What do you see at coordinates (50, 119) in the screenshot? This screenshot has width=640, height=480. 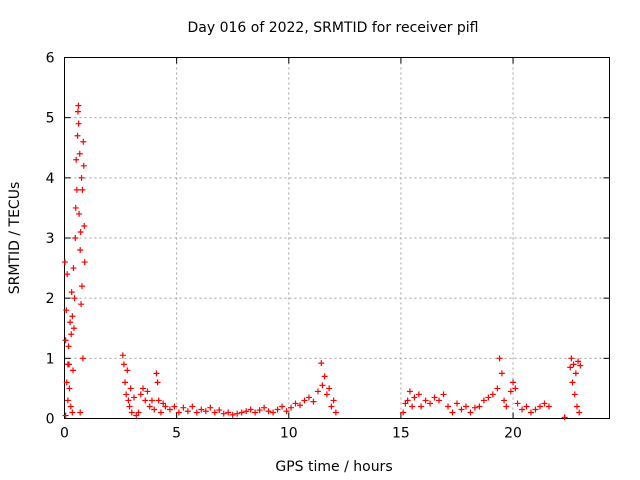 I see `y-tick-label: 5` at bounding box center [50, 119].